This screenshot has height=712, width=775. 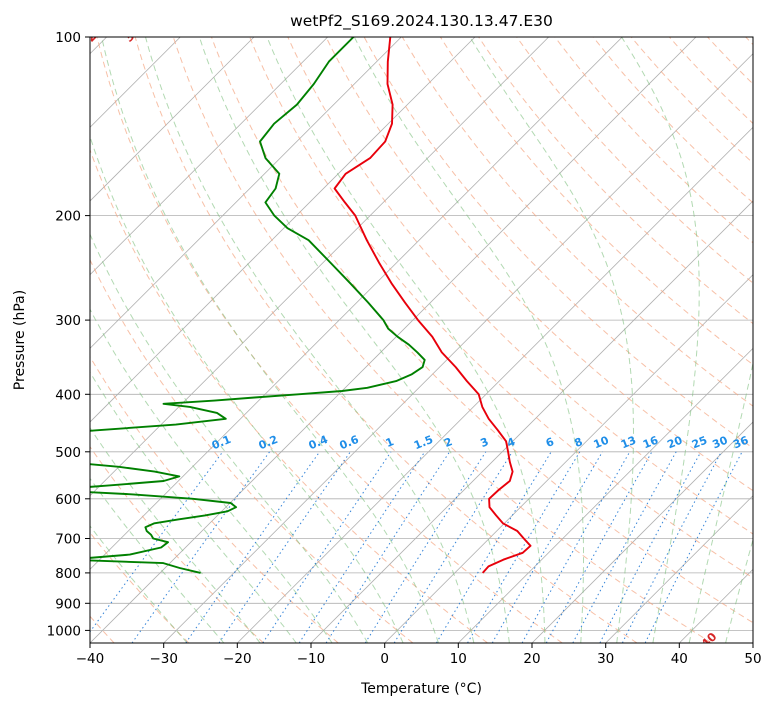 I want to click on x-tick-label: −10, so click(x=311, y=659).